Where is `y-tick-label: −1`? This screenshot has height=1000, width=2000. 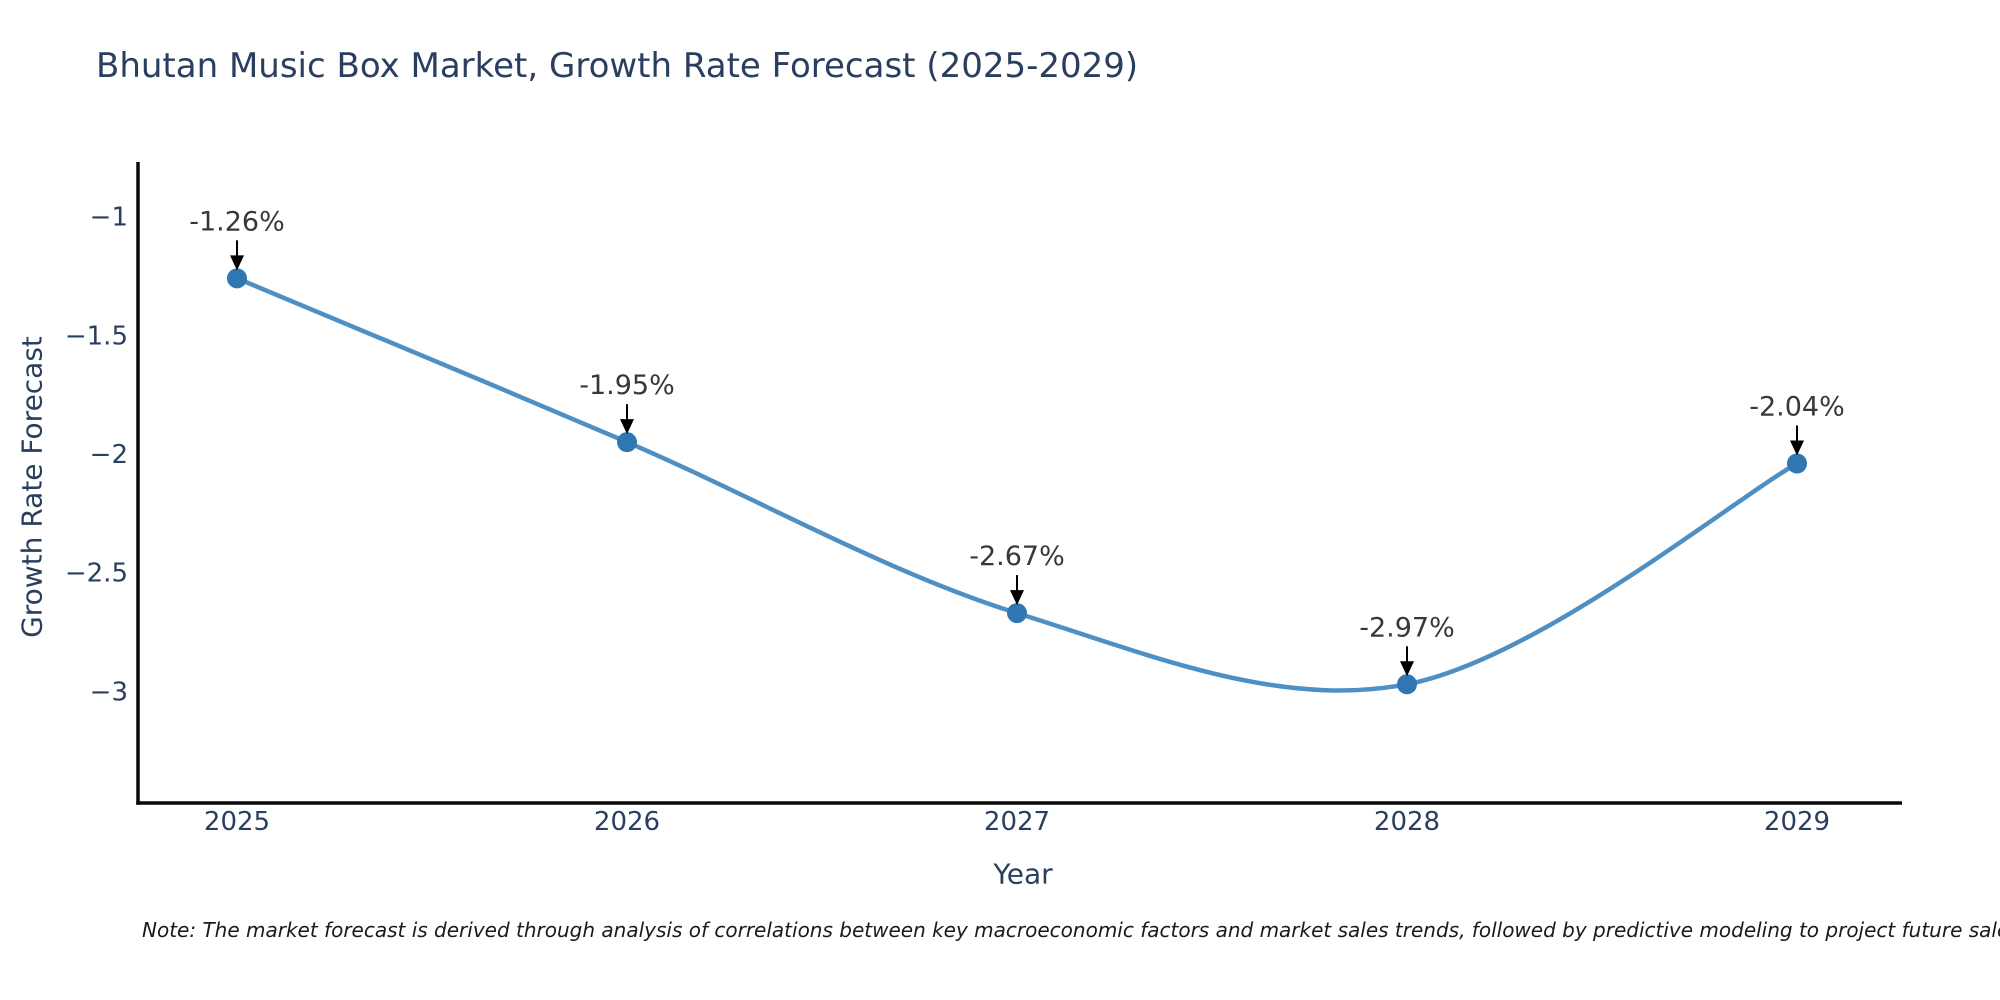 y-tick-label: −1 is located at coordinates (109, 218).